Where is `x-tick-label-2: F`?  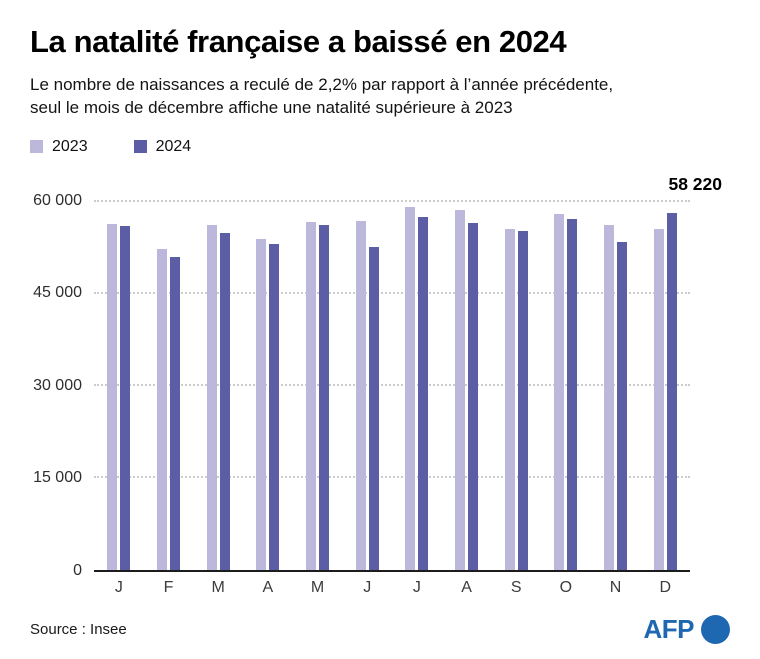
x-tick-label-2: F is located at coordinates (168, 587).